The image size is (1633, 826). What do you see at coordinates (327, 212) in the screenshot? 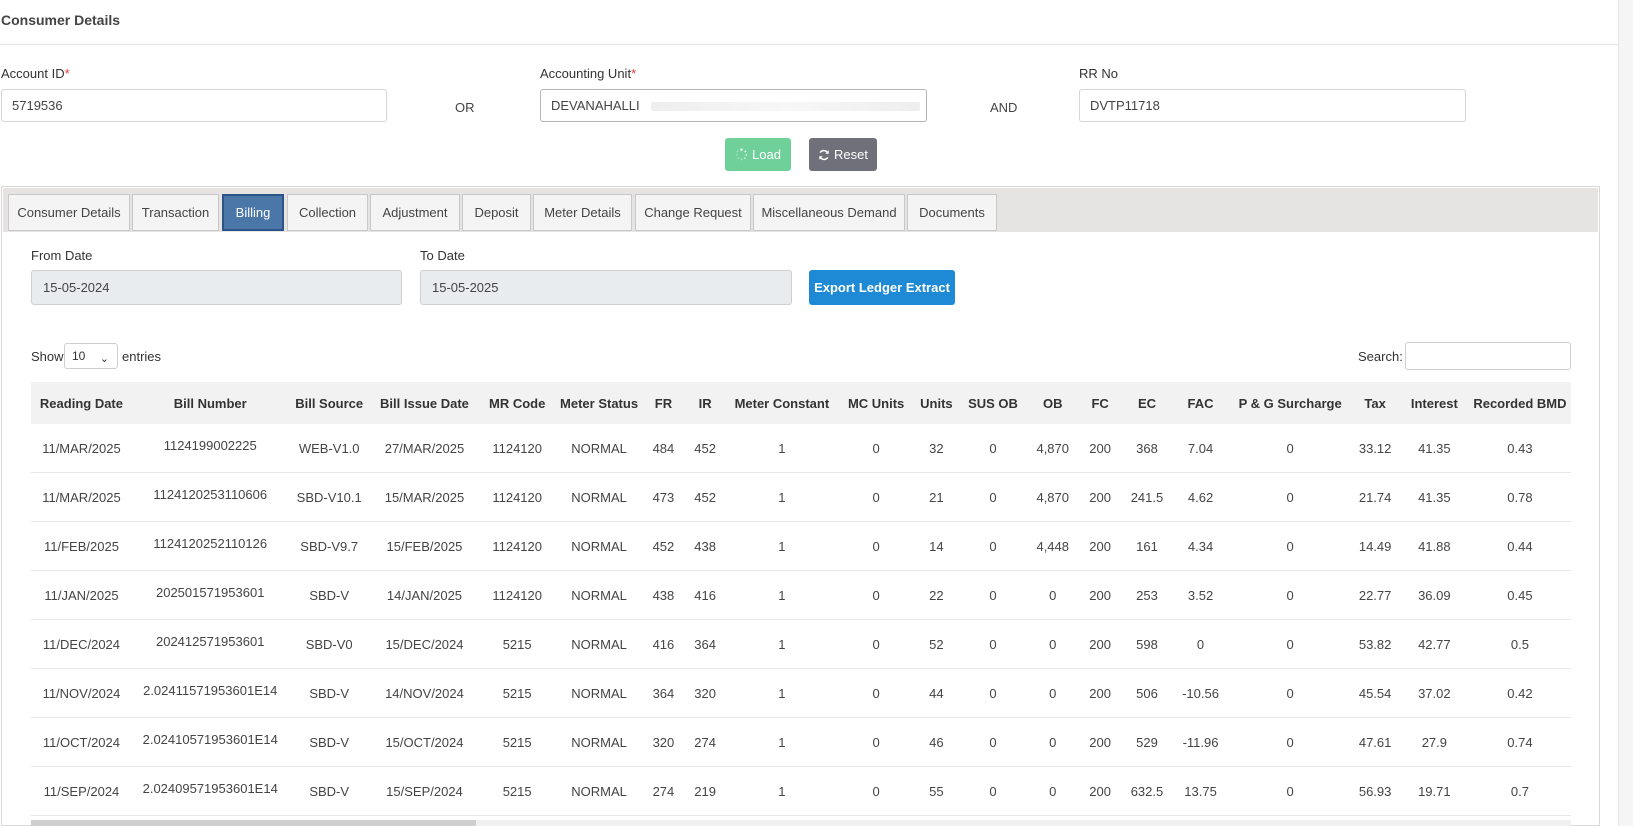
I see `tab-collection: Collection` at bounding box center [327, 212].